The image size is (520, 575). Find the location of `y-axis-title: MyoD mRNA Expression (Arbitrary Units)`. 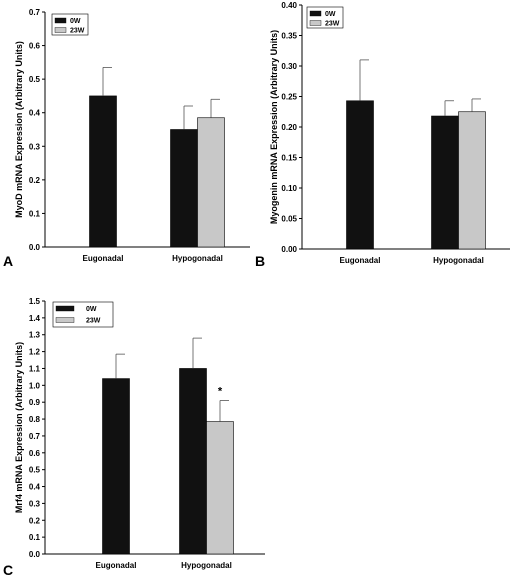

y-axis-title: MyoD mRNA Expression (Arbitrary Units) is located at coordinates (19, 129).